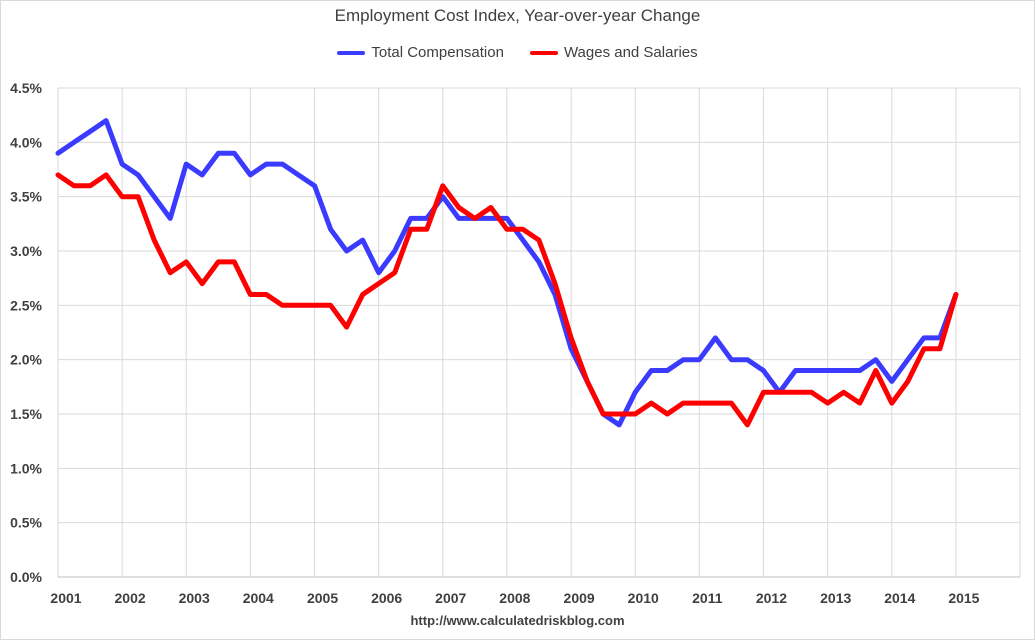 The image size is (1035, 640). What do you see at coordinates (517, 620) in the screenshot?
I see `source-url: http://www.calculatedriskblog.com` at bounding box center [517, 620].